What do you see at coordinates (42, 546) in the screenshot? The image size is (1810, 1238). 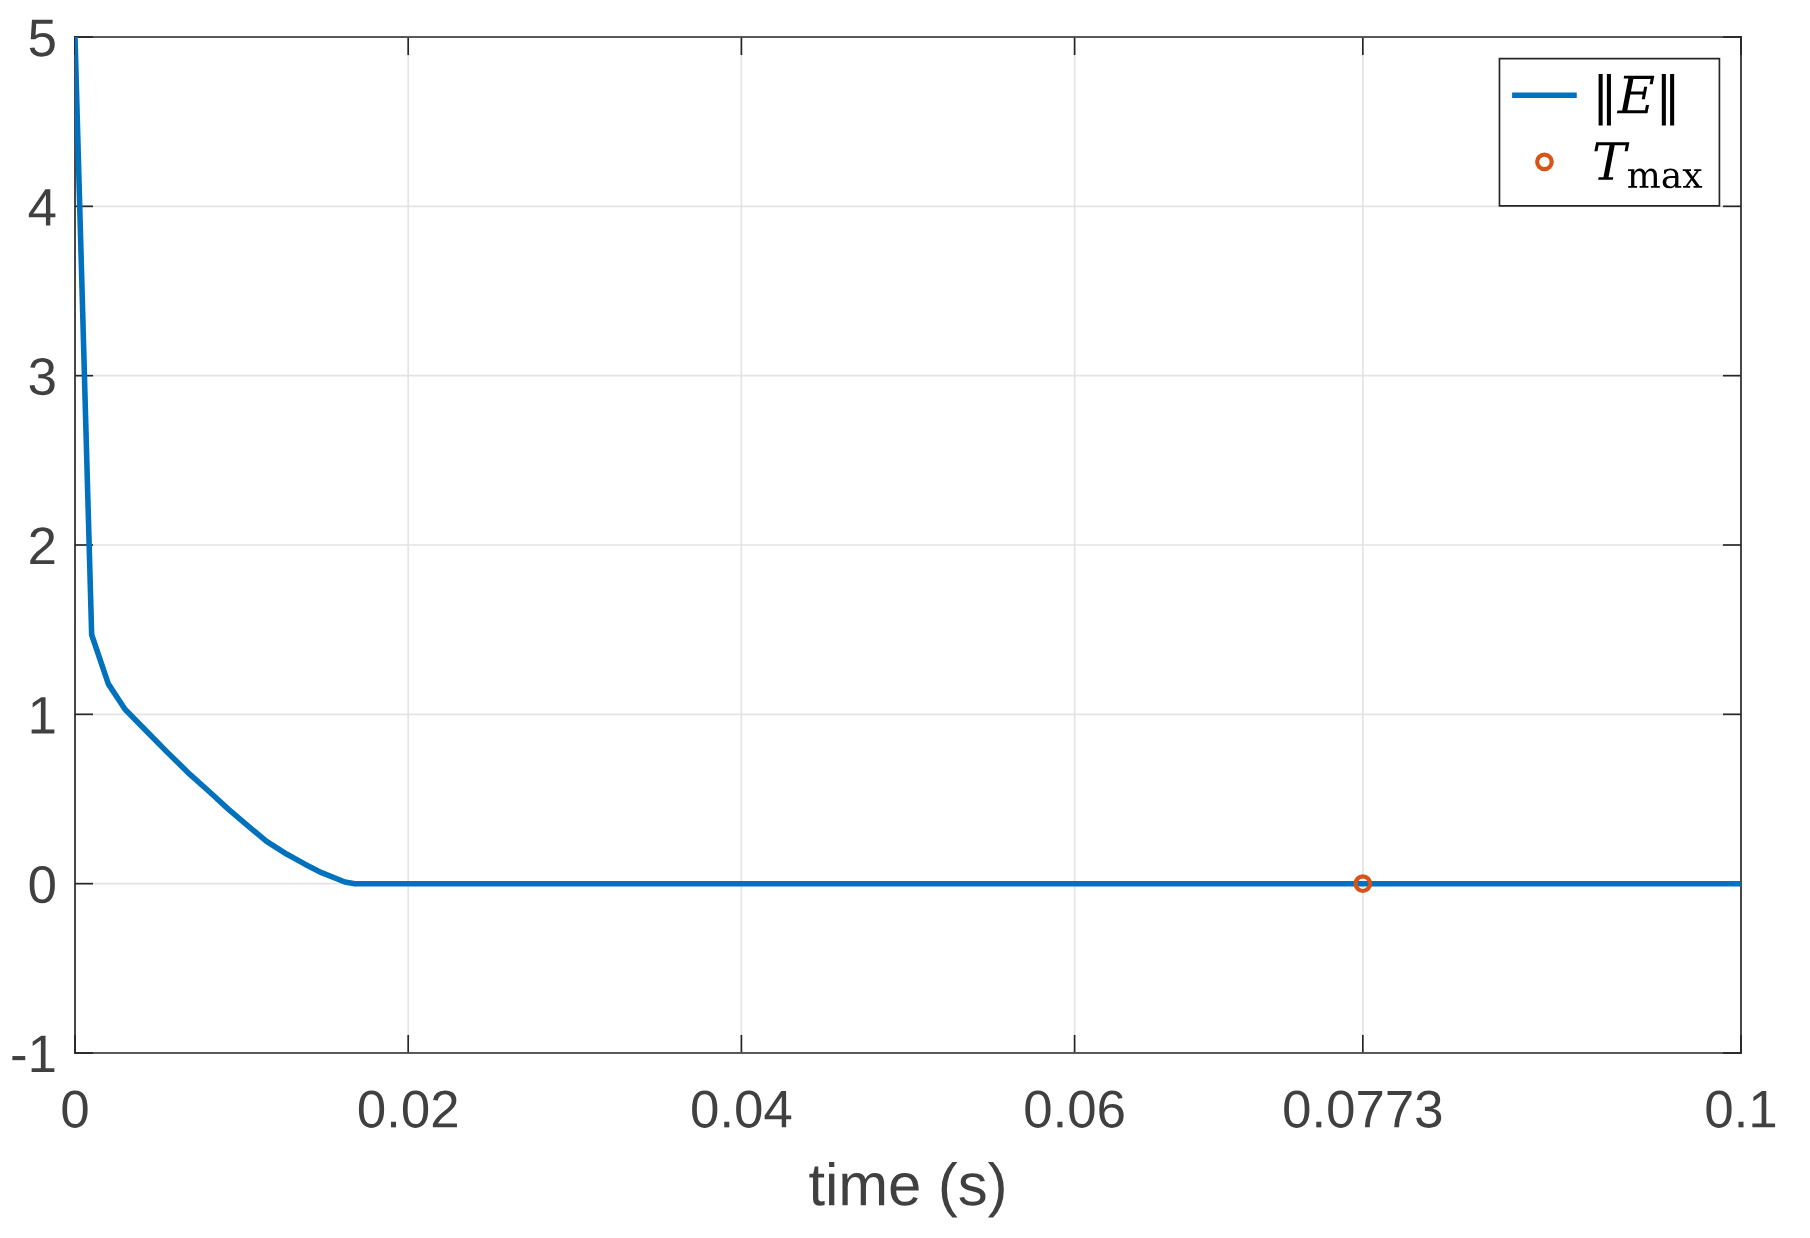 I see `y-tick-label: 2` at bounding box center [42, 546].